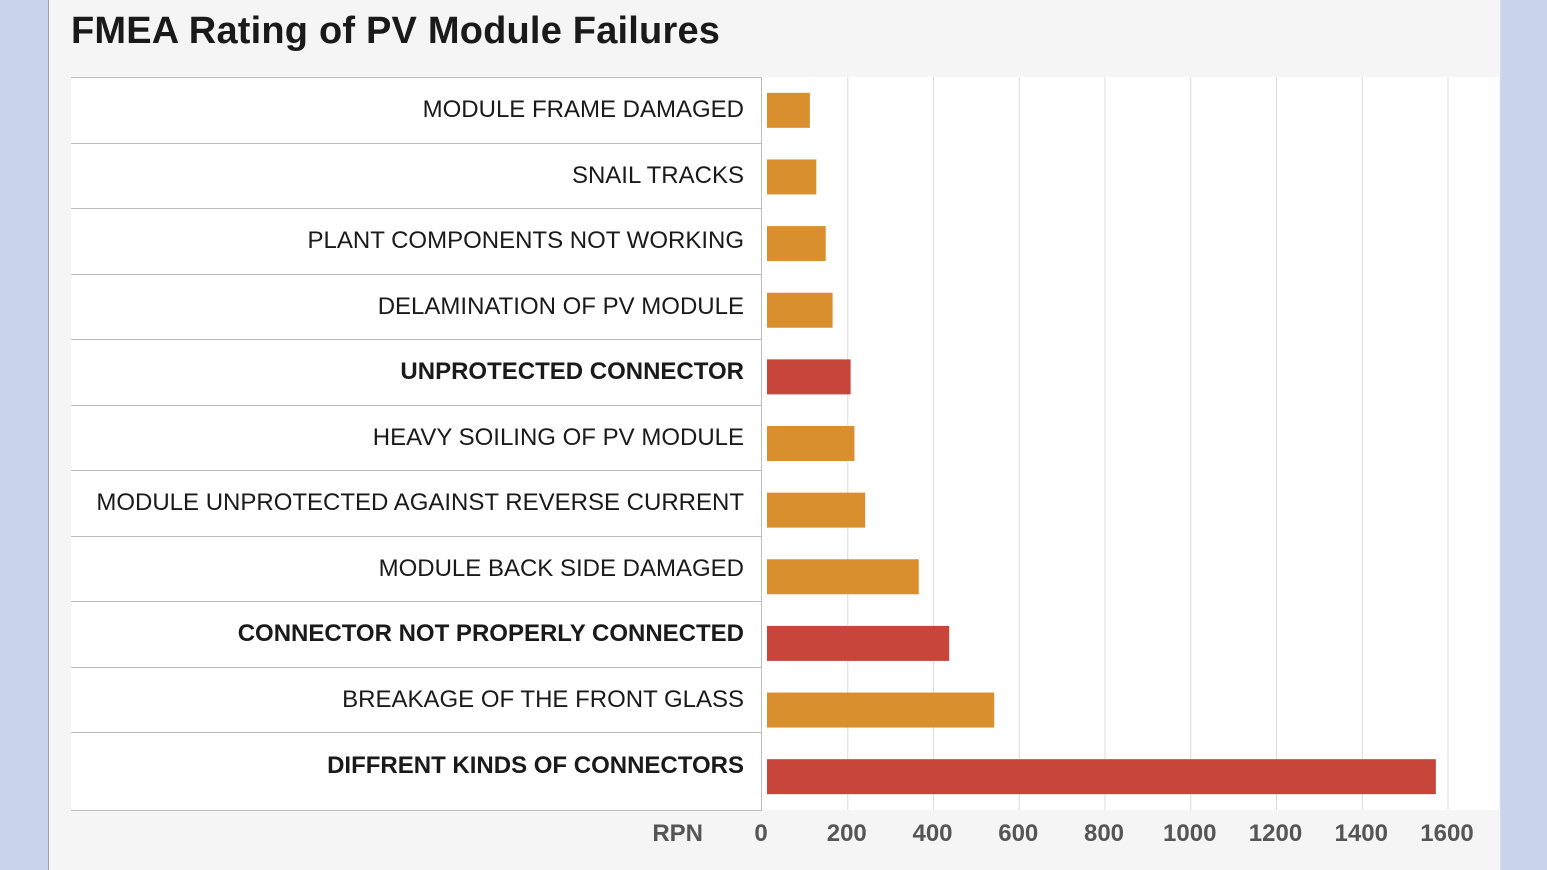  I want to click on x-tick-label: 1400, so click(1361, 833).